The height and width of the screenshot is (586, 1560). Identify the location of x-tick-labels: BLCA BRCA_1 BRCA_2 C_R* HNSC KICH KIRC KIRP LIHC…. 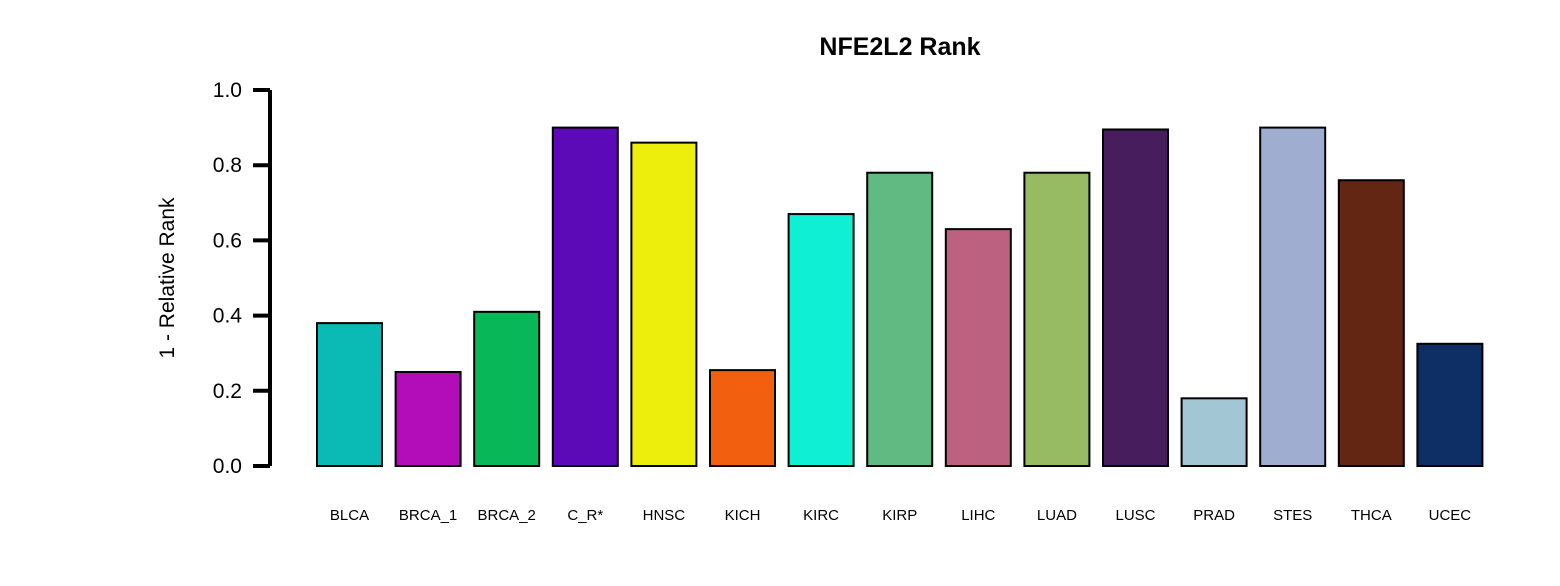
(900, 515).